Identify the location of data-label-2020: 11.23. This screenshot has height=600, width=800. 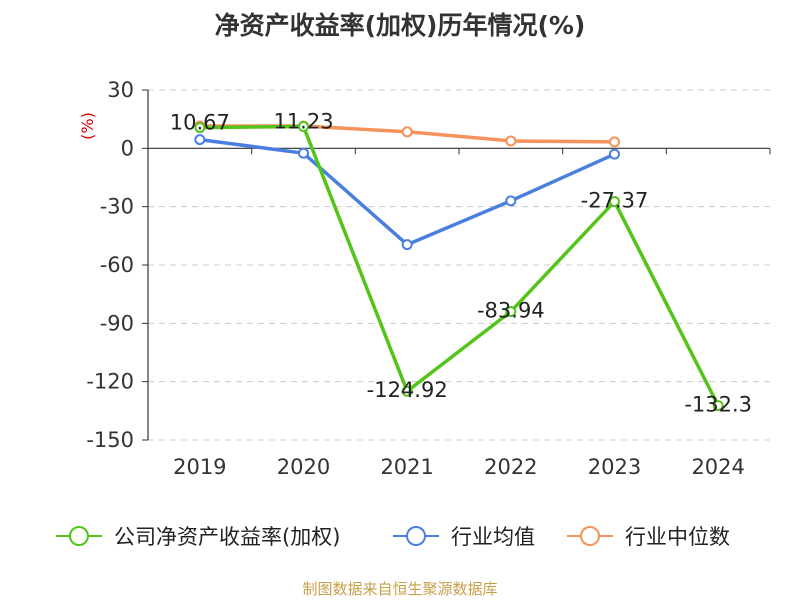
(303, 121).